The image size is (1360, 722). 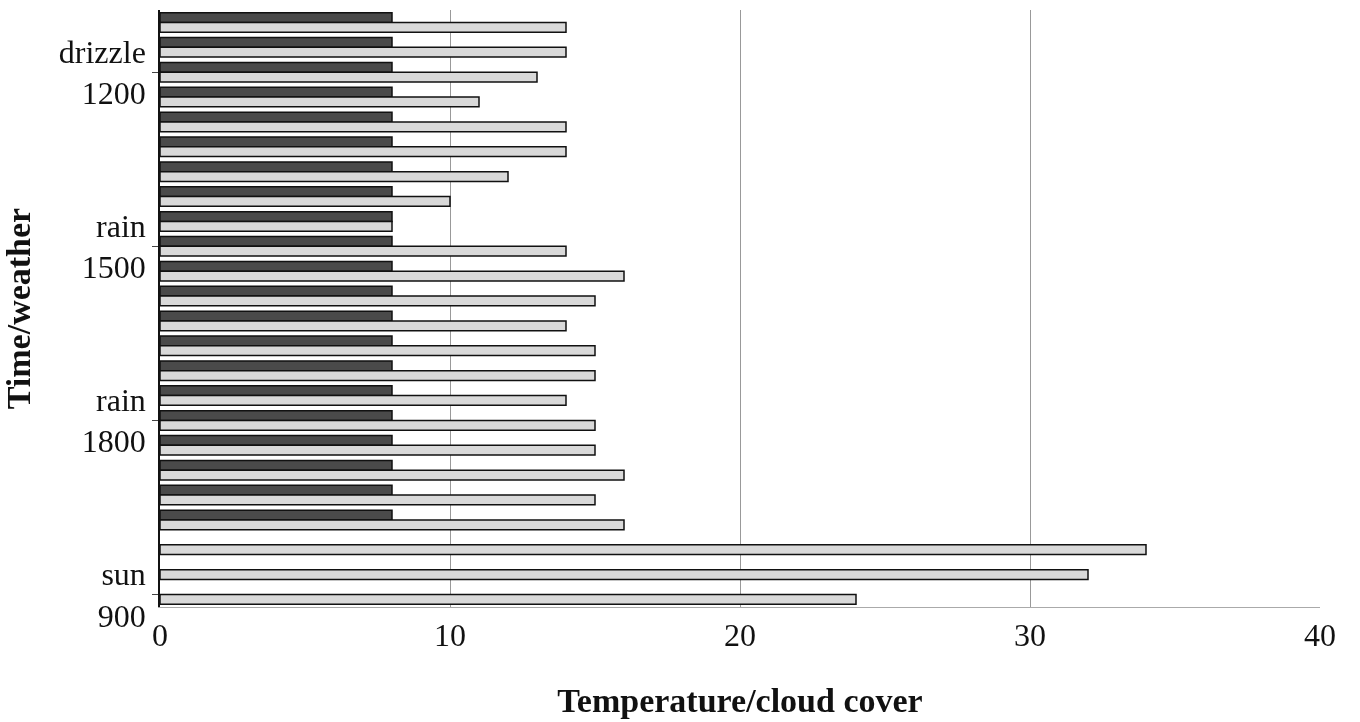 What do you see at coordinates (121, 594) in the screenshot?
I see `y-tick-label: sun 900` at bounding box center [121, 594].